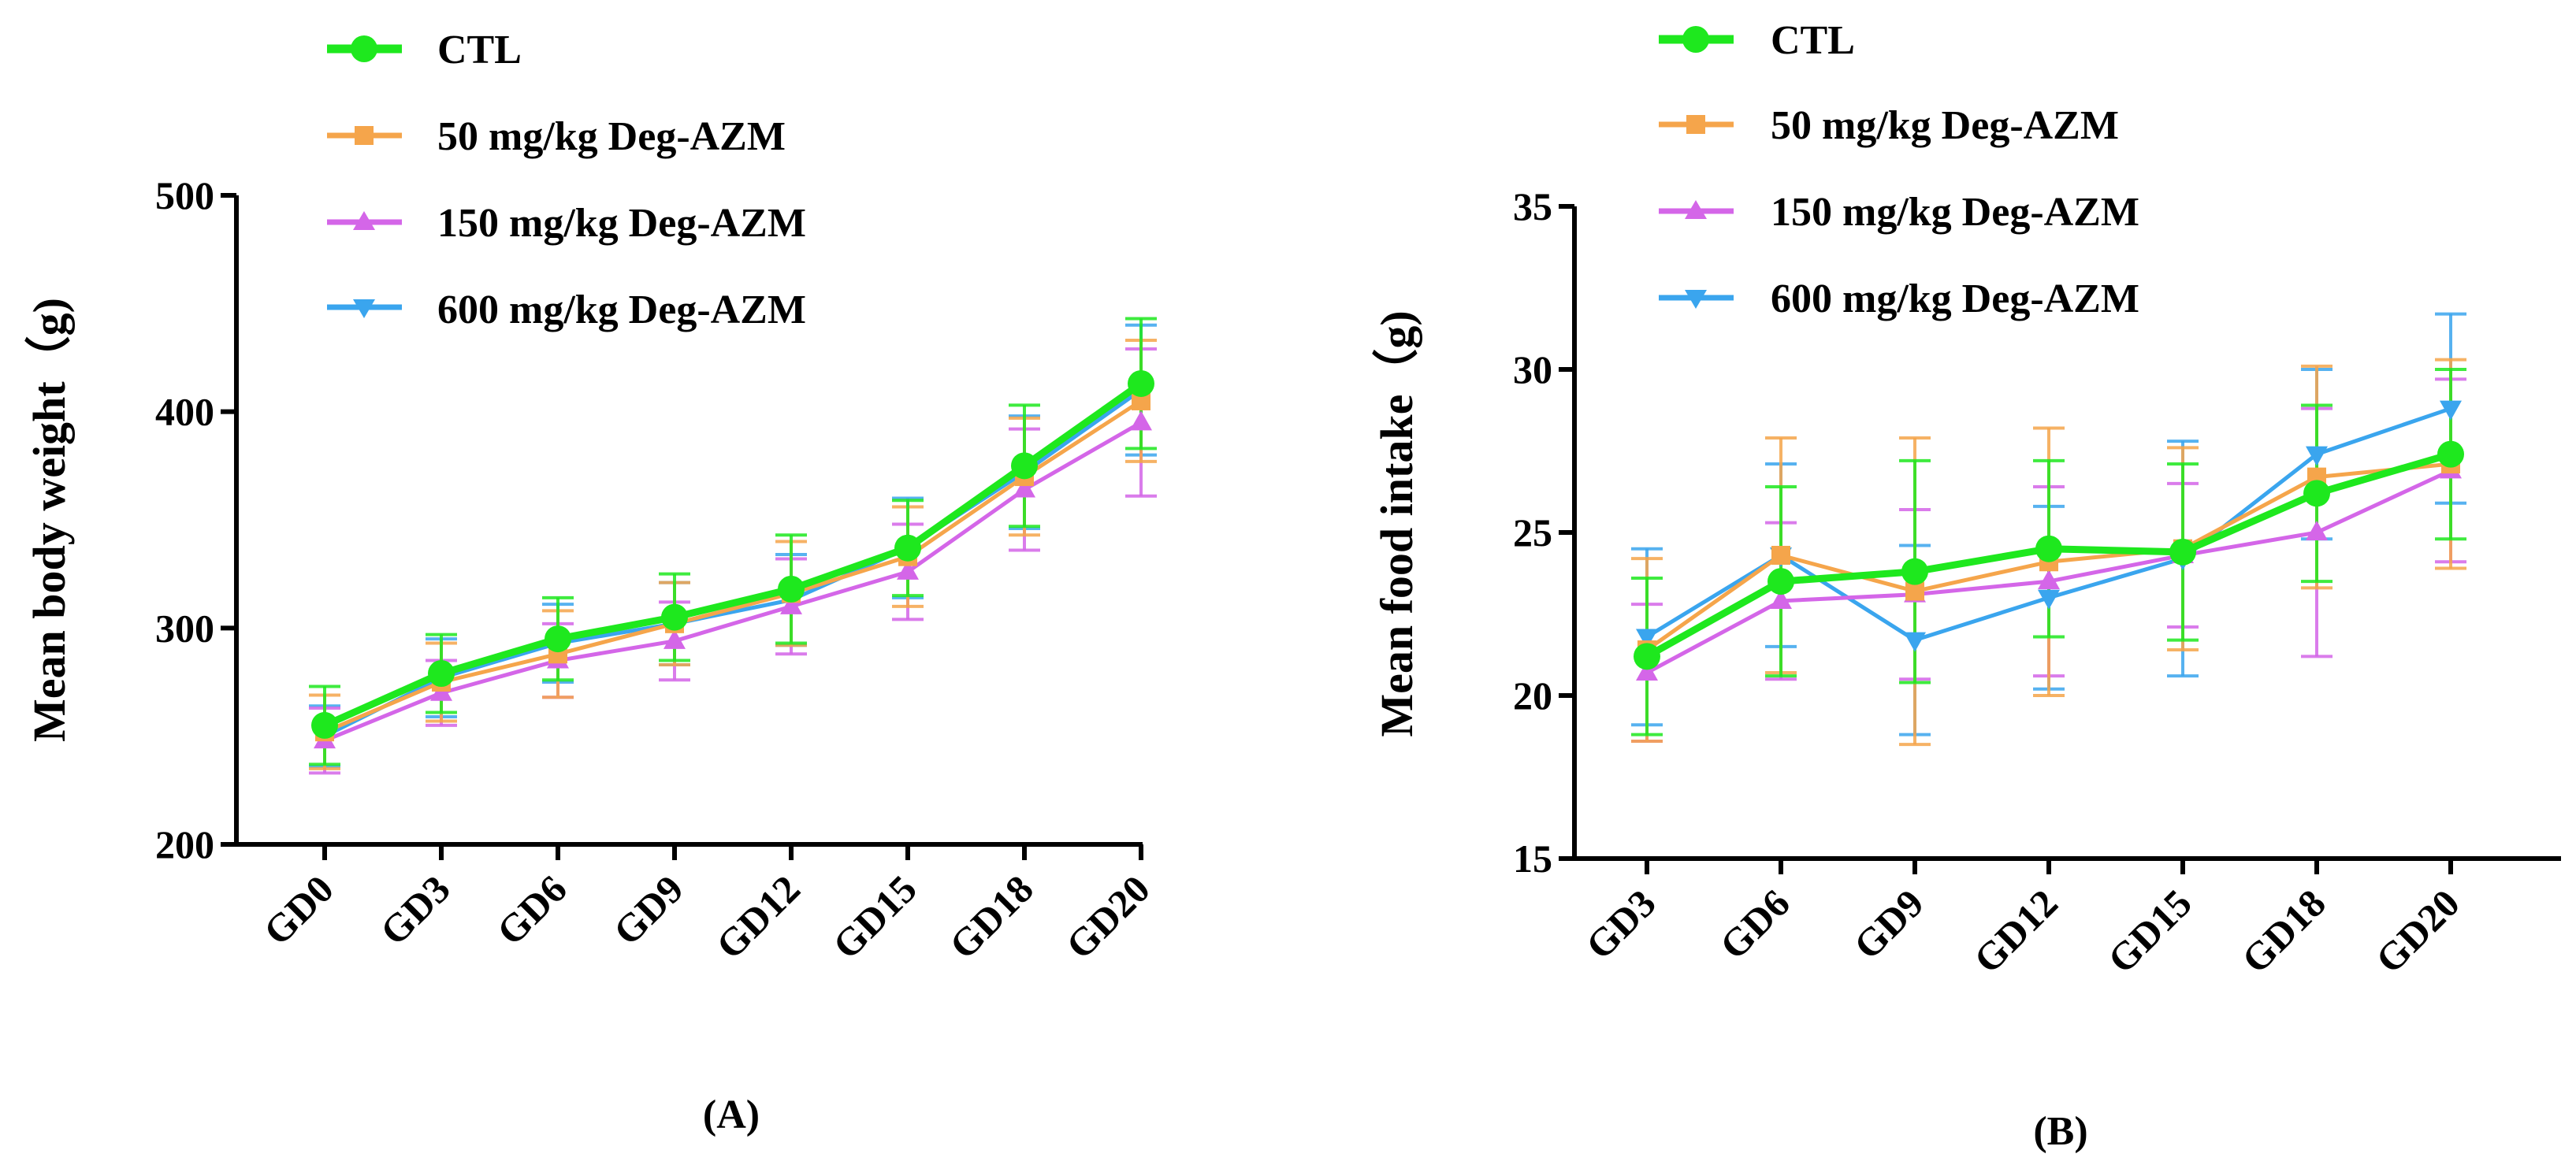 This screenshot has height=1176, width=2576. What do you see at coordinates (2149, 931) in the screenshot?
I see `chart-b-x-tick-label: GD15` at bounding box center [2149, 931].